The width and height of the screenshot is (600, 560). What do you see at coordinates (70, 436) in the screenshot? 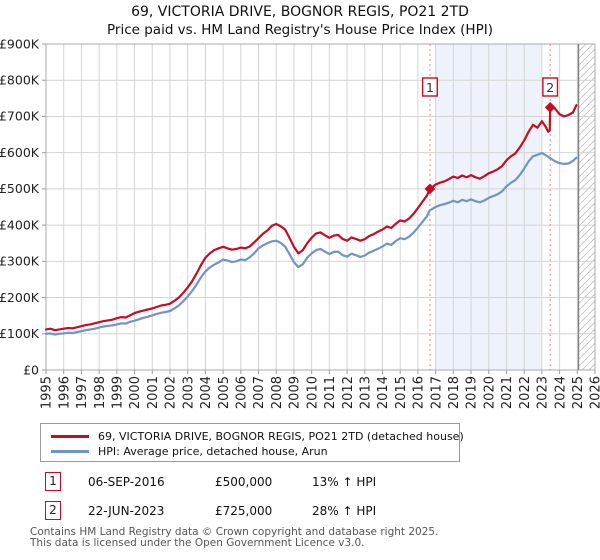
I see `price-series-swatch` at bounding box center [70, 436].